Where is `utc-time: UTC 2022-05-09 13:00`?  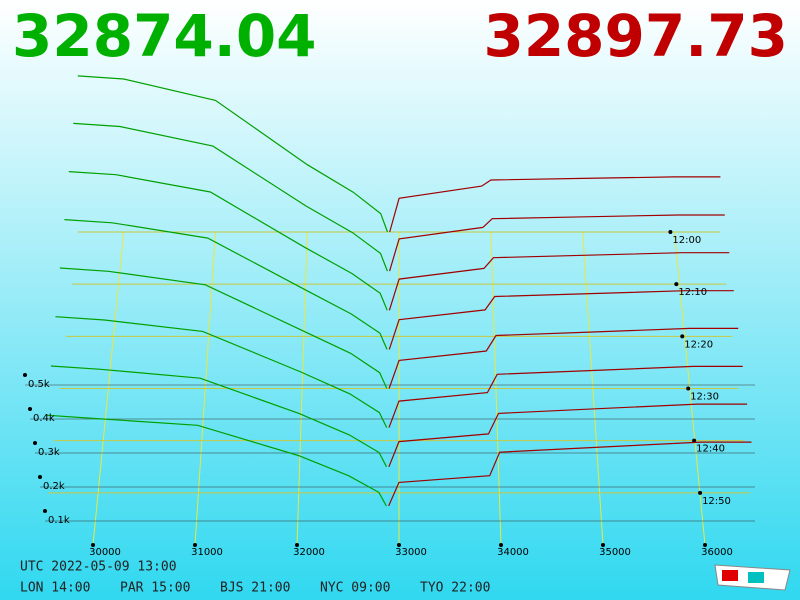 utc-time: UTC 2022-05-09 13:00 is located at coordinates (98, 567).